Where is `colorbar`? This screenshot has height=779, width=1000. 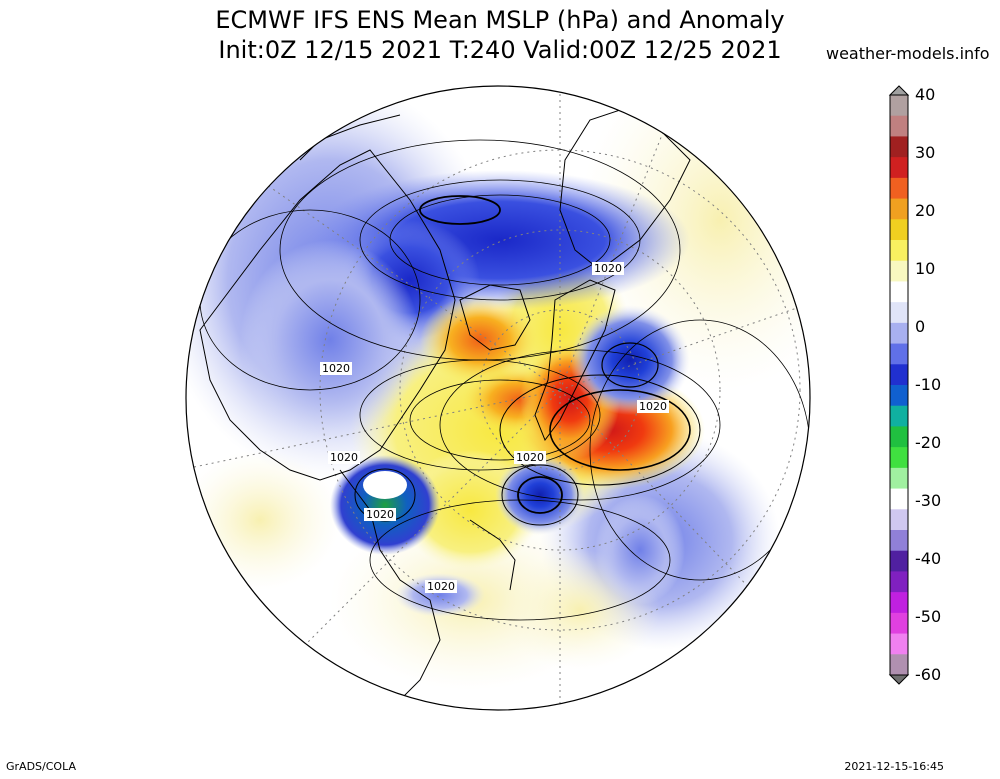 colorbar is located at coordinates (899, 385).